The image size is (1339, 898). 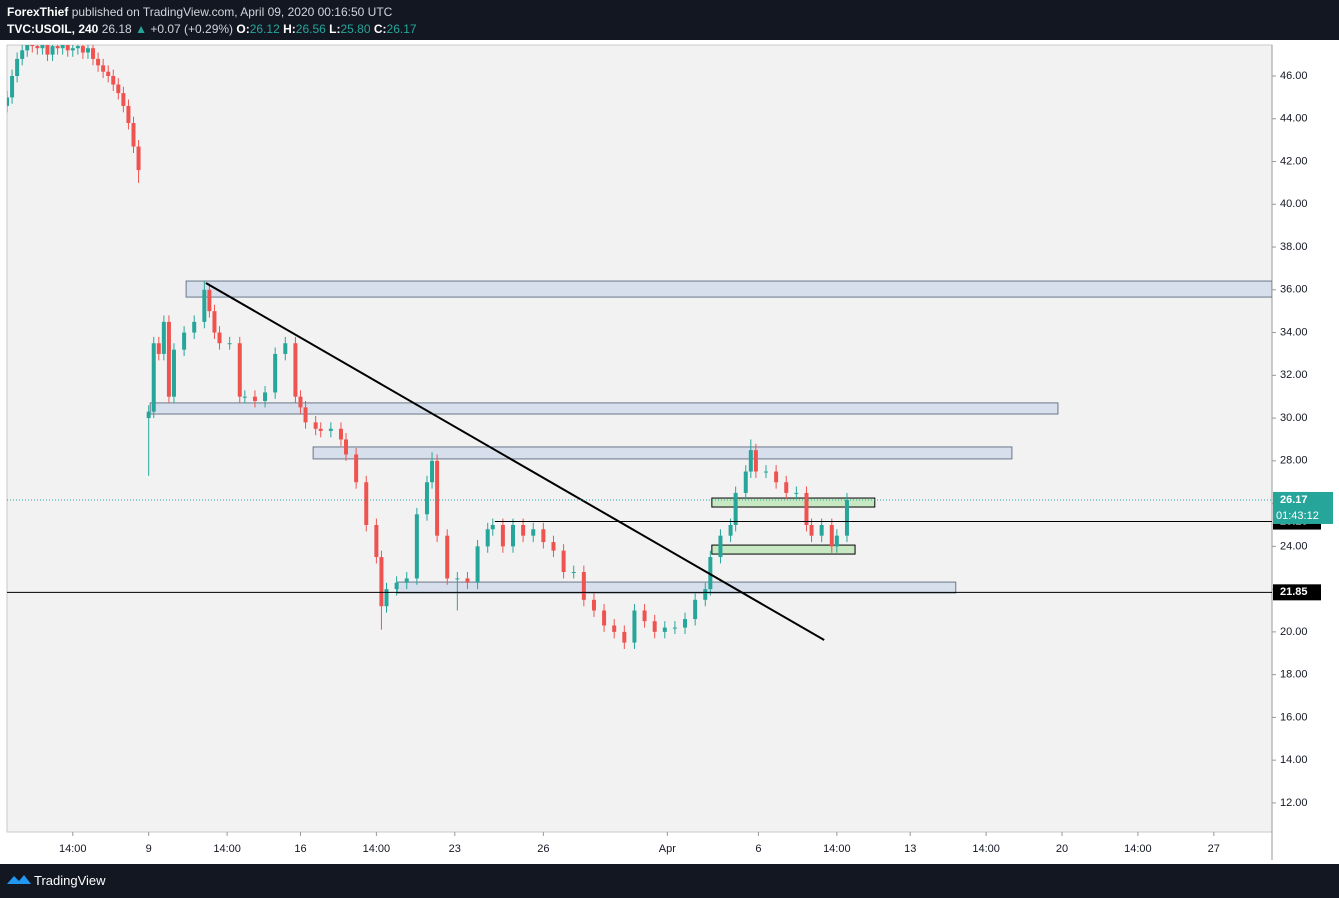 What do you see at coordinates (300, 849) in the screenshot?
I see `x-tick-label: 16` at bounding box center [300, 849].